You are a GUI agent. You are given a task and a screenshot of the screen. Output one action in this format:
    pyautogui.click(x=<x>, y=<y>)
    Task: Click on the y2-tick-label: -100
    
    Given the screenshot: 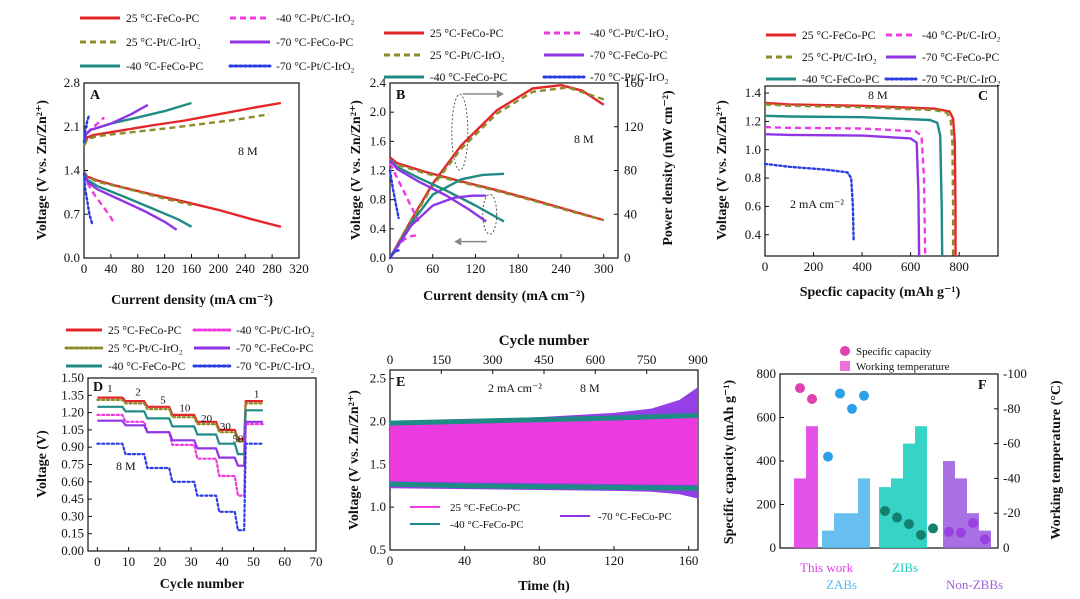 What is the action you would take?
    pyautogui.click(x=1015, y=373)
    